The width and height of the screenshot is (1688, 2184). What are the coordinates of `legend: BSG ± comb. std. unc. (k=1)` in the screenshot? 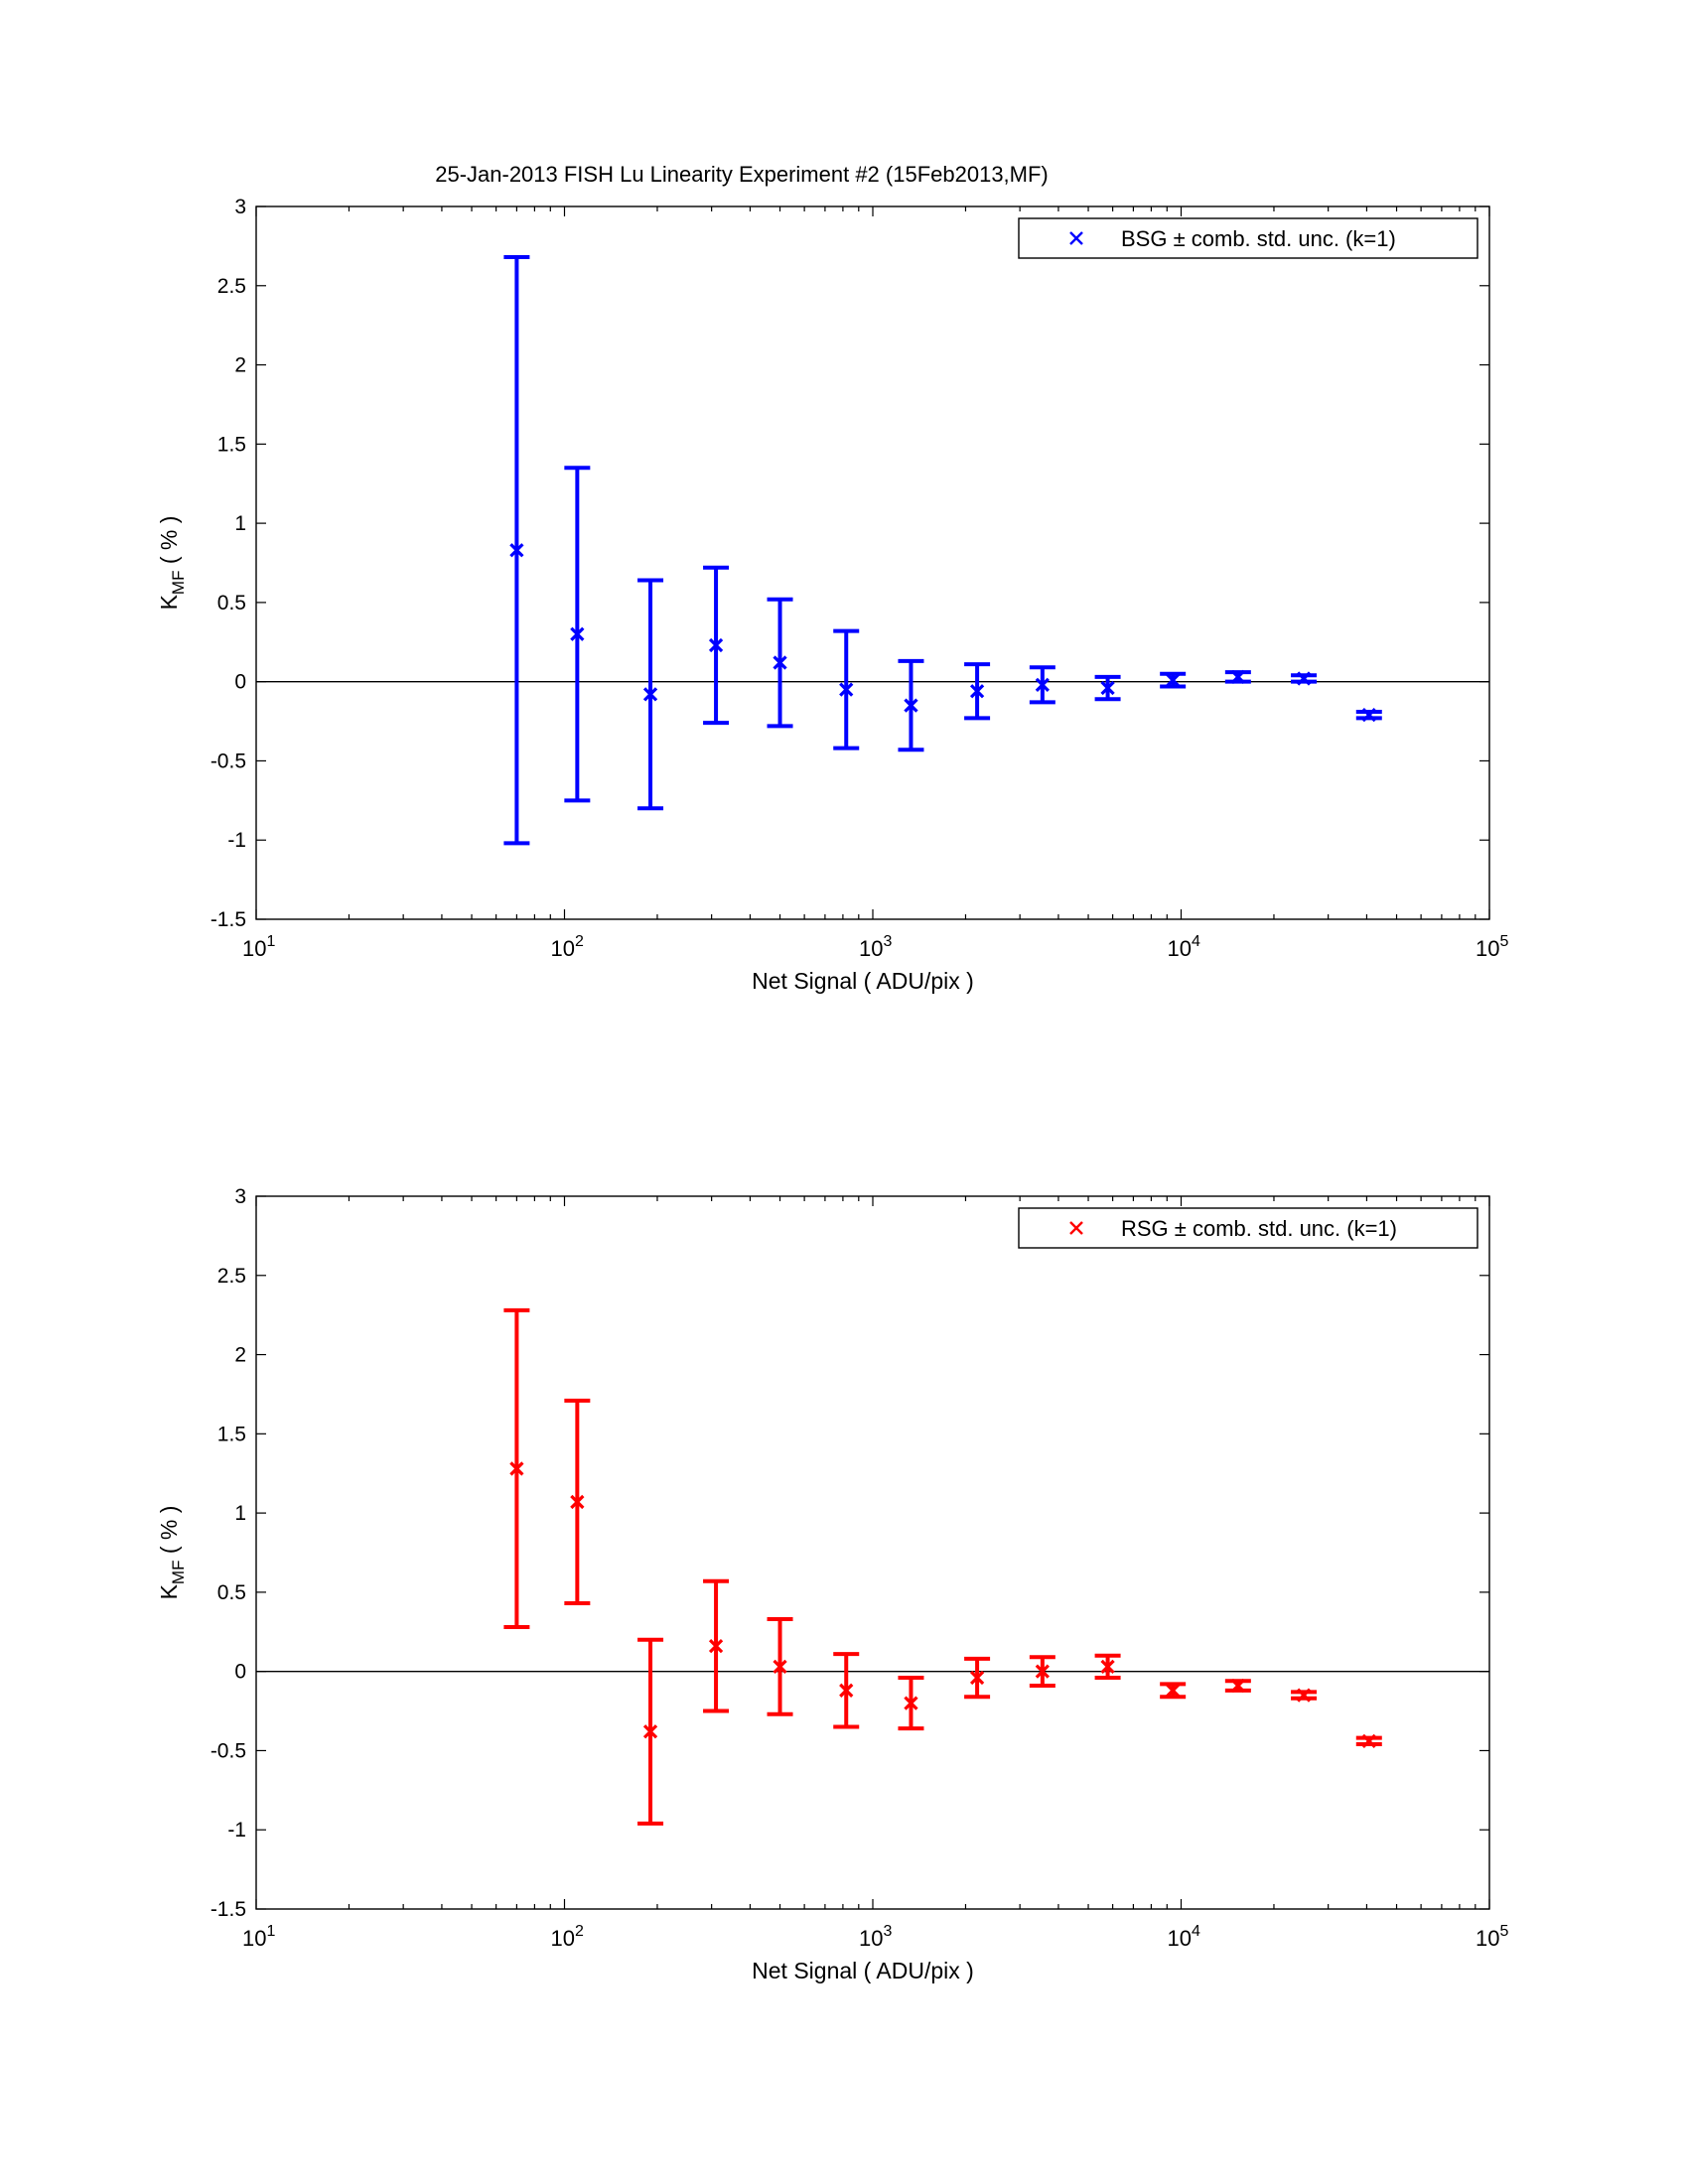 It's located at (1248, 238).